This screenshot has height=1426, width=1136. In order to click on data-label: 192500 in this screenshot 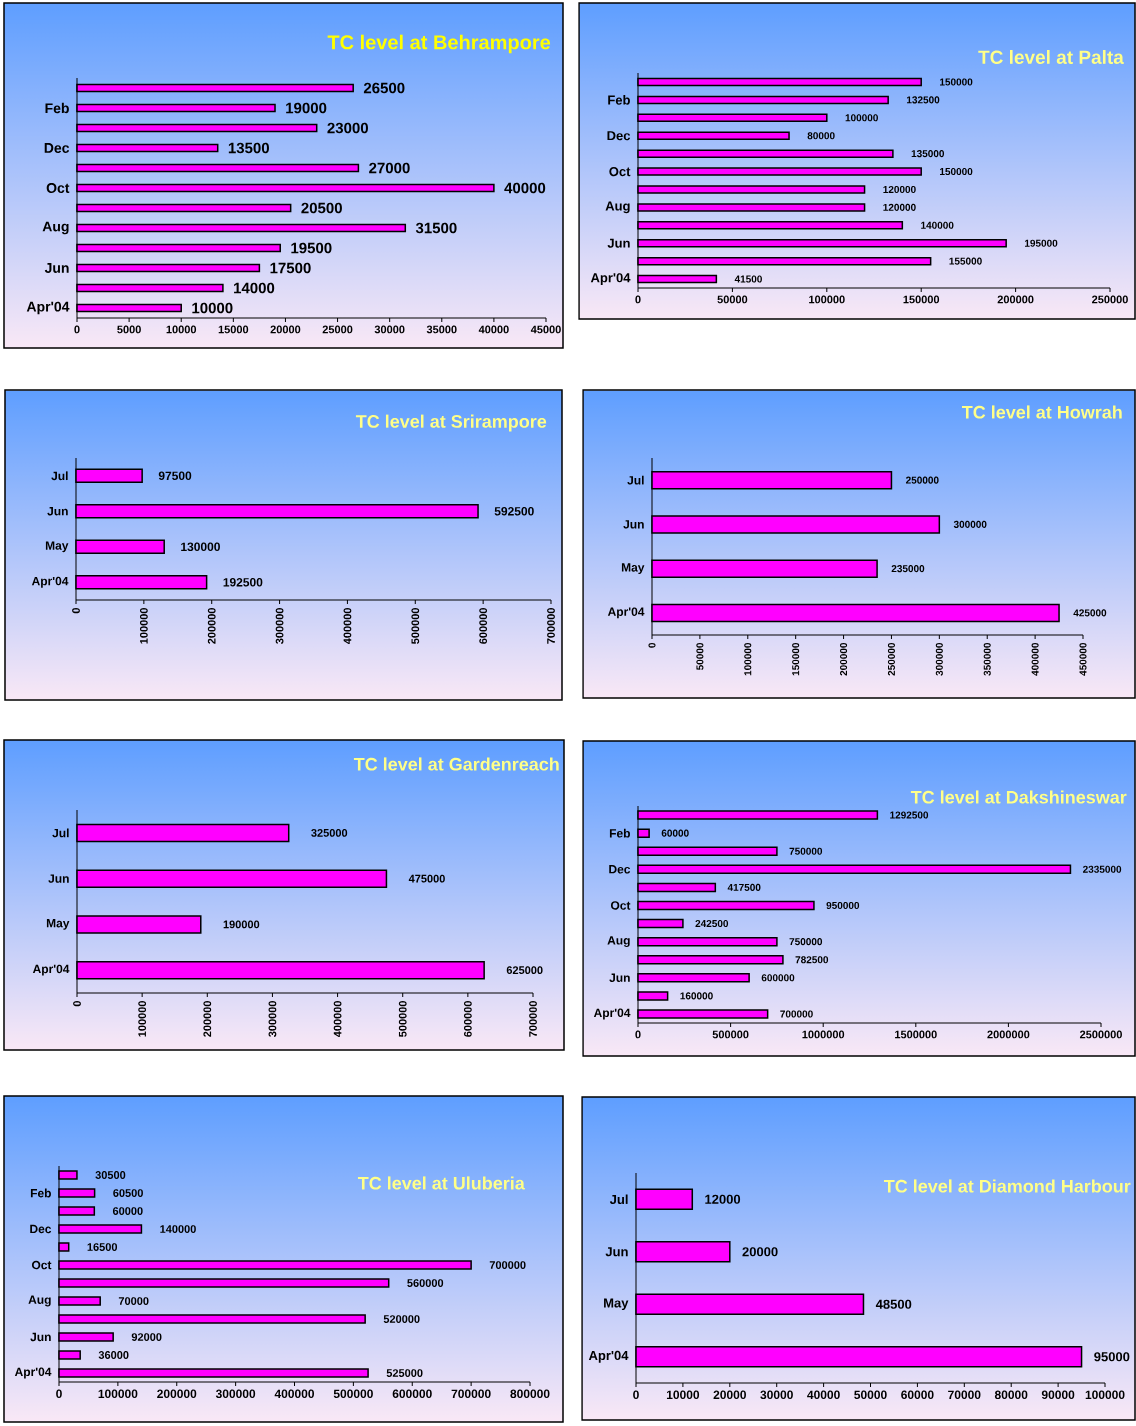, I will do `click(243, 582)`.